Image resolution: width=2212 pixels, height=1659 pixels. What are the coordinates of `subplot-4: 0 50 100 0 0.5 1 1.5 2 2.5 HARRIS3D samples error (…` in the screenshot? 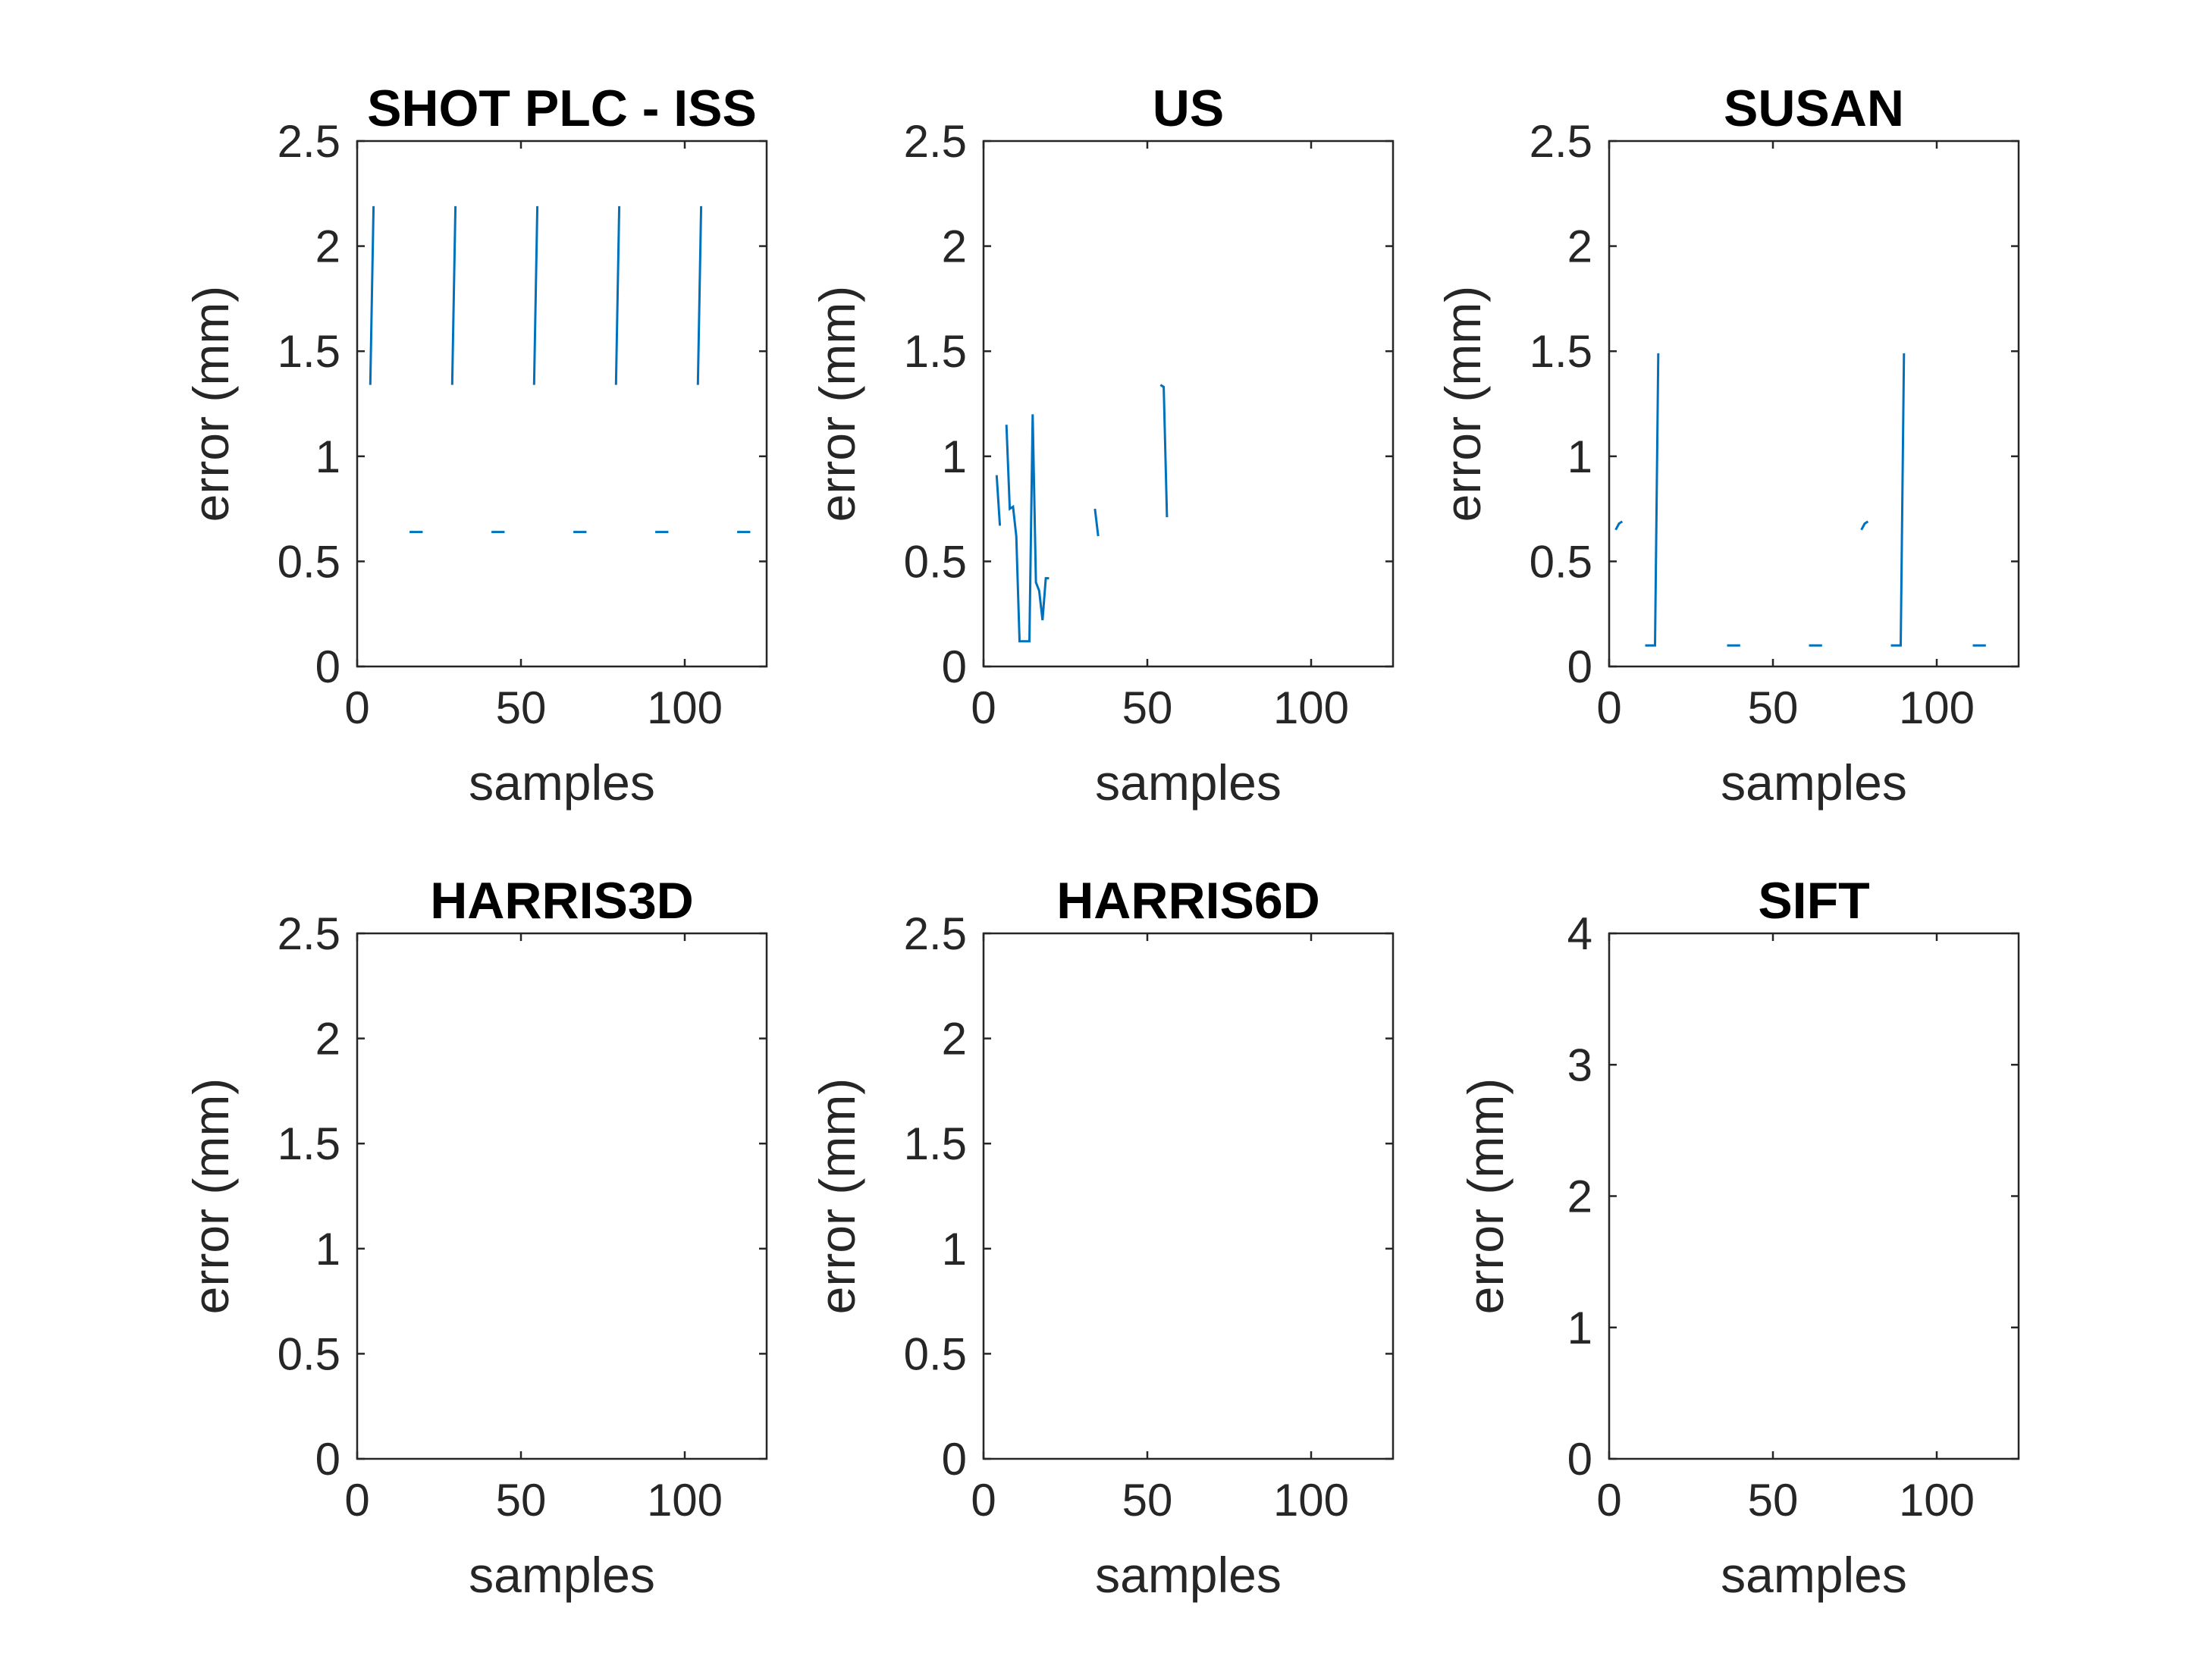 It's located at (476, 1237).